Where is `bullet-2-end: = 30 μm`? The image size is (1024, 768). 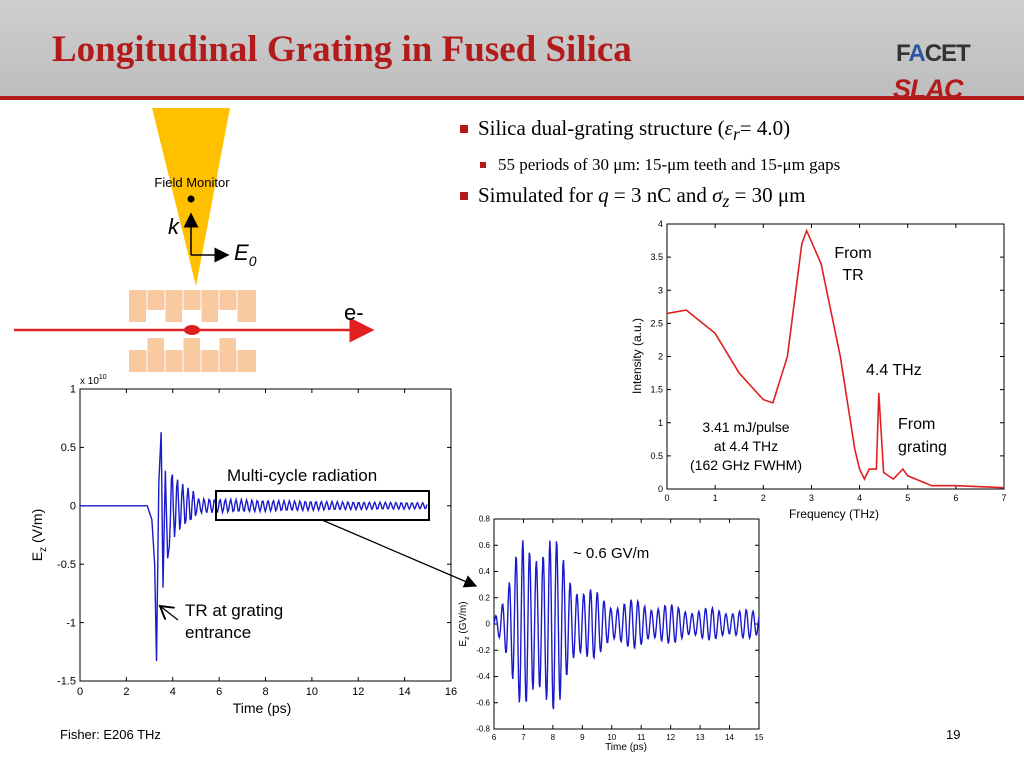 bullet-2-end: = 30 μm is located at coordinates (767, 195).